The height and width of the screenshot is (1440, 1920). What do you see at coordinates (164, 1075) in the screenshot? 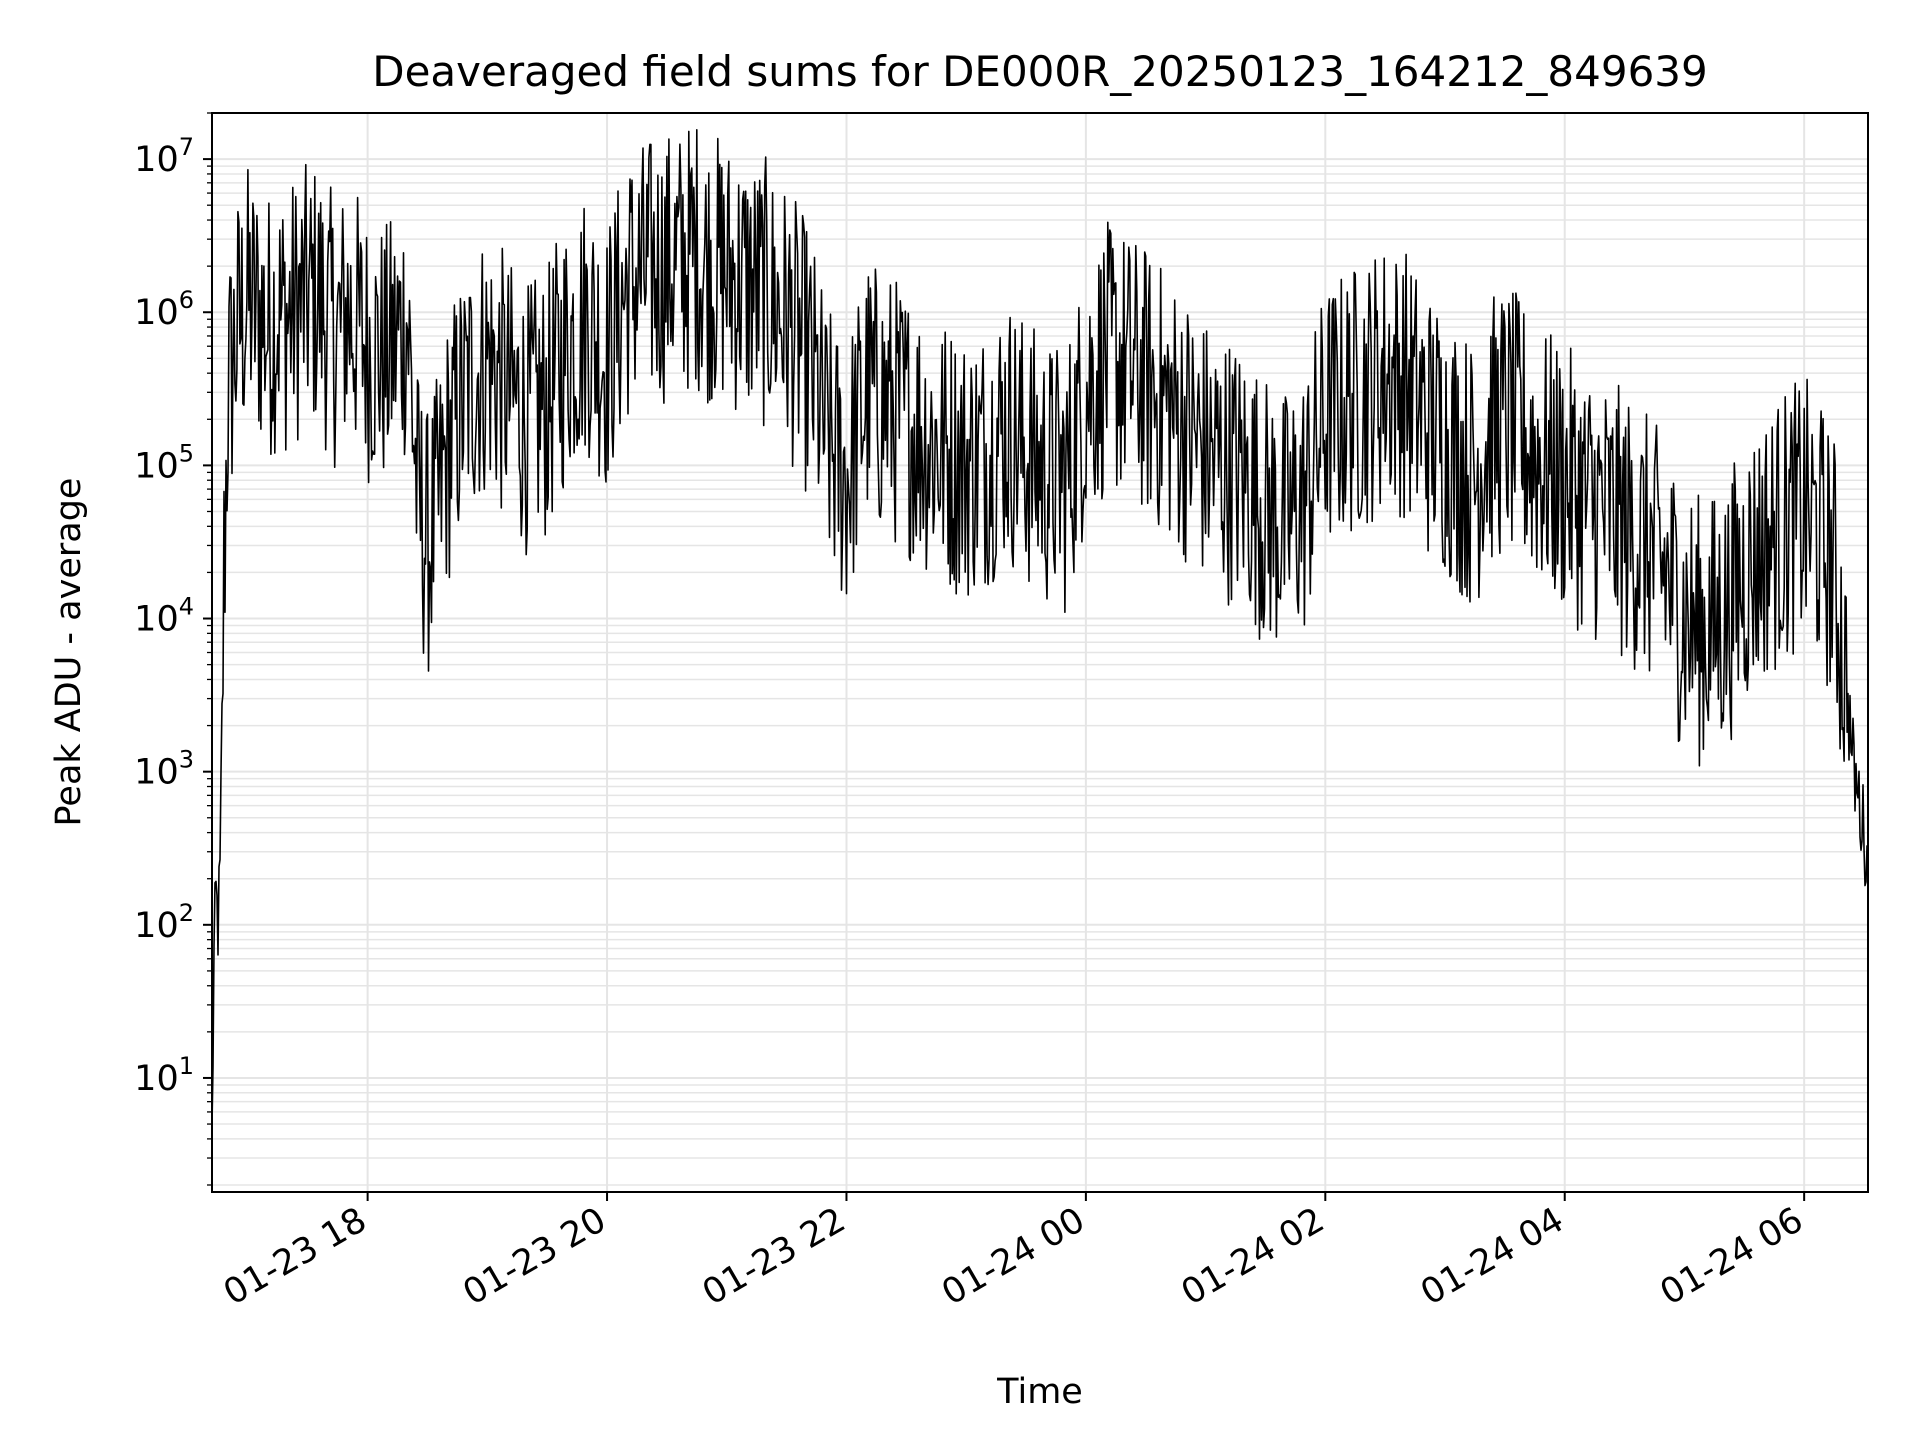
I see `y-tick-label: 10¹` at bounding box center [164, 1075].